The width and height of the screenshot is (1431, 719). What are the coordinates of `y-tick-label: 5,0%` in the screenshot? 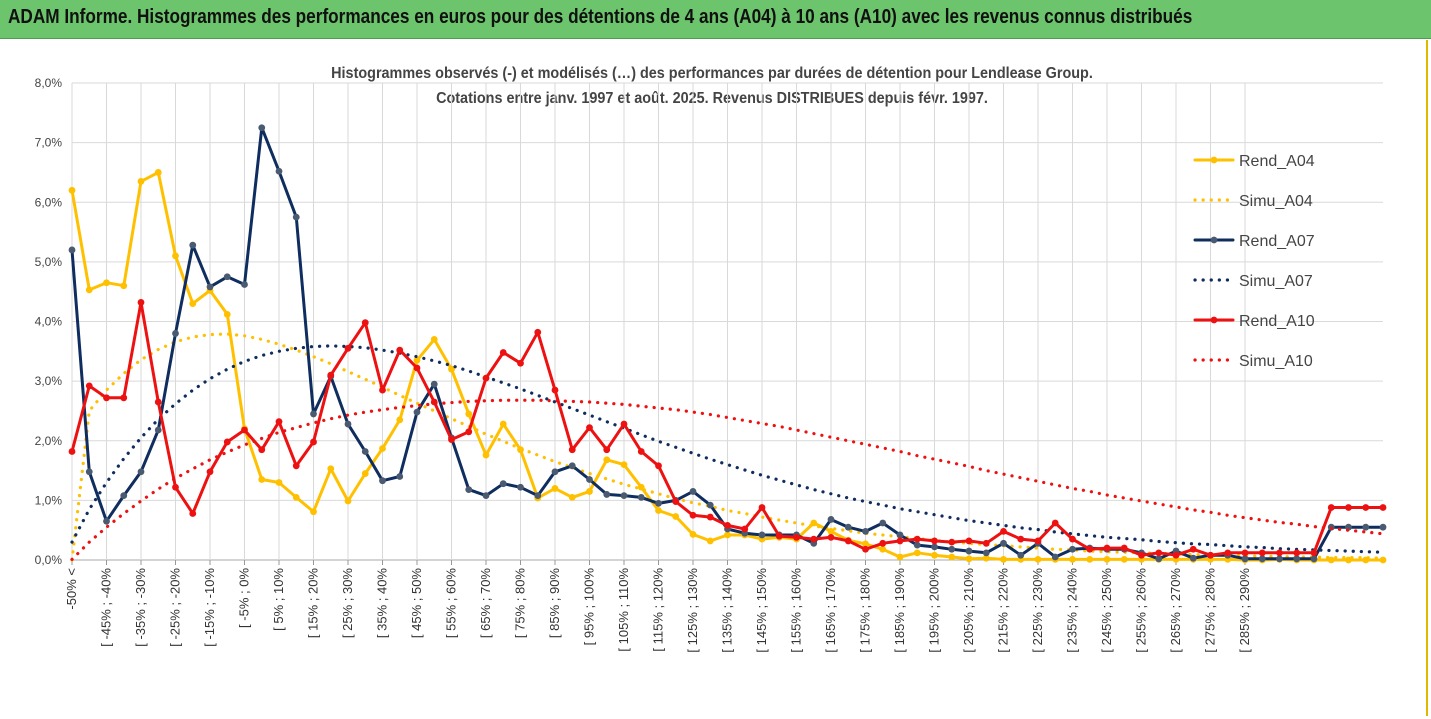 It's located at (49, 262).